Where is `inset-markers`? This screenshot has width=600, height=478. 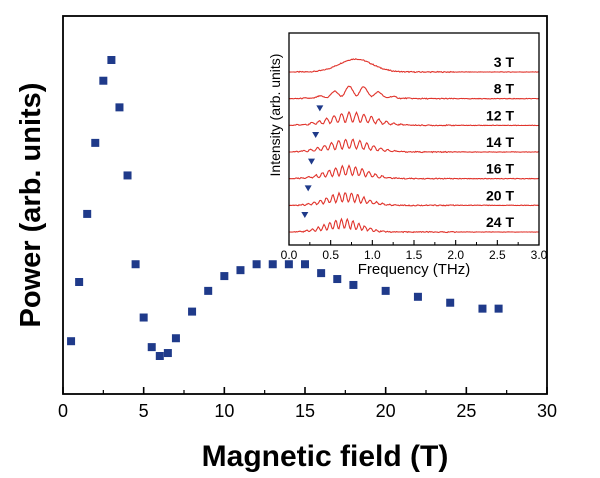
inset-markers is located at coordinates (312, 161).